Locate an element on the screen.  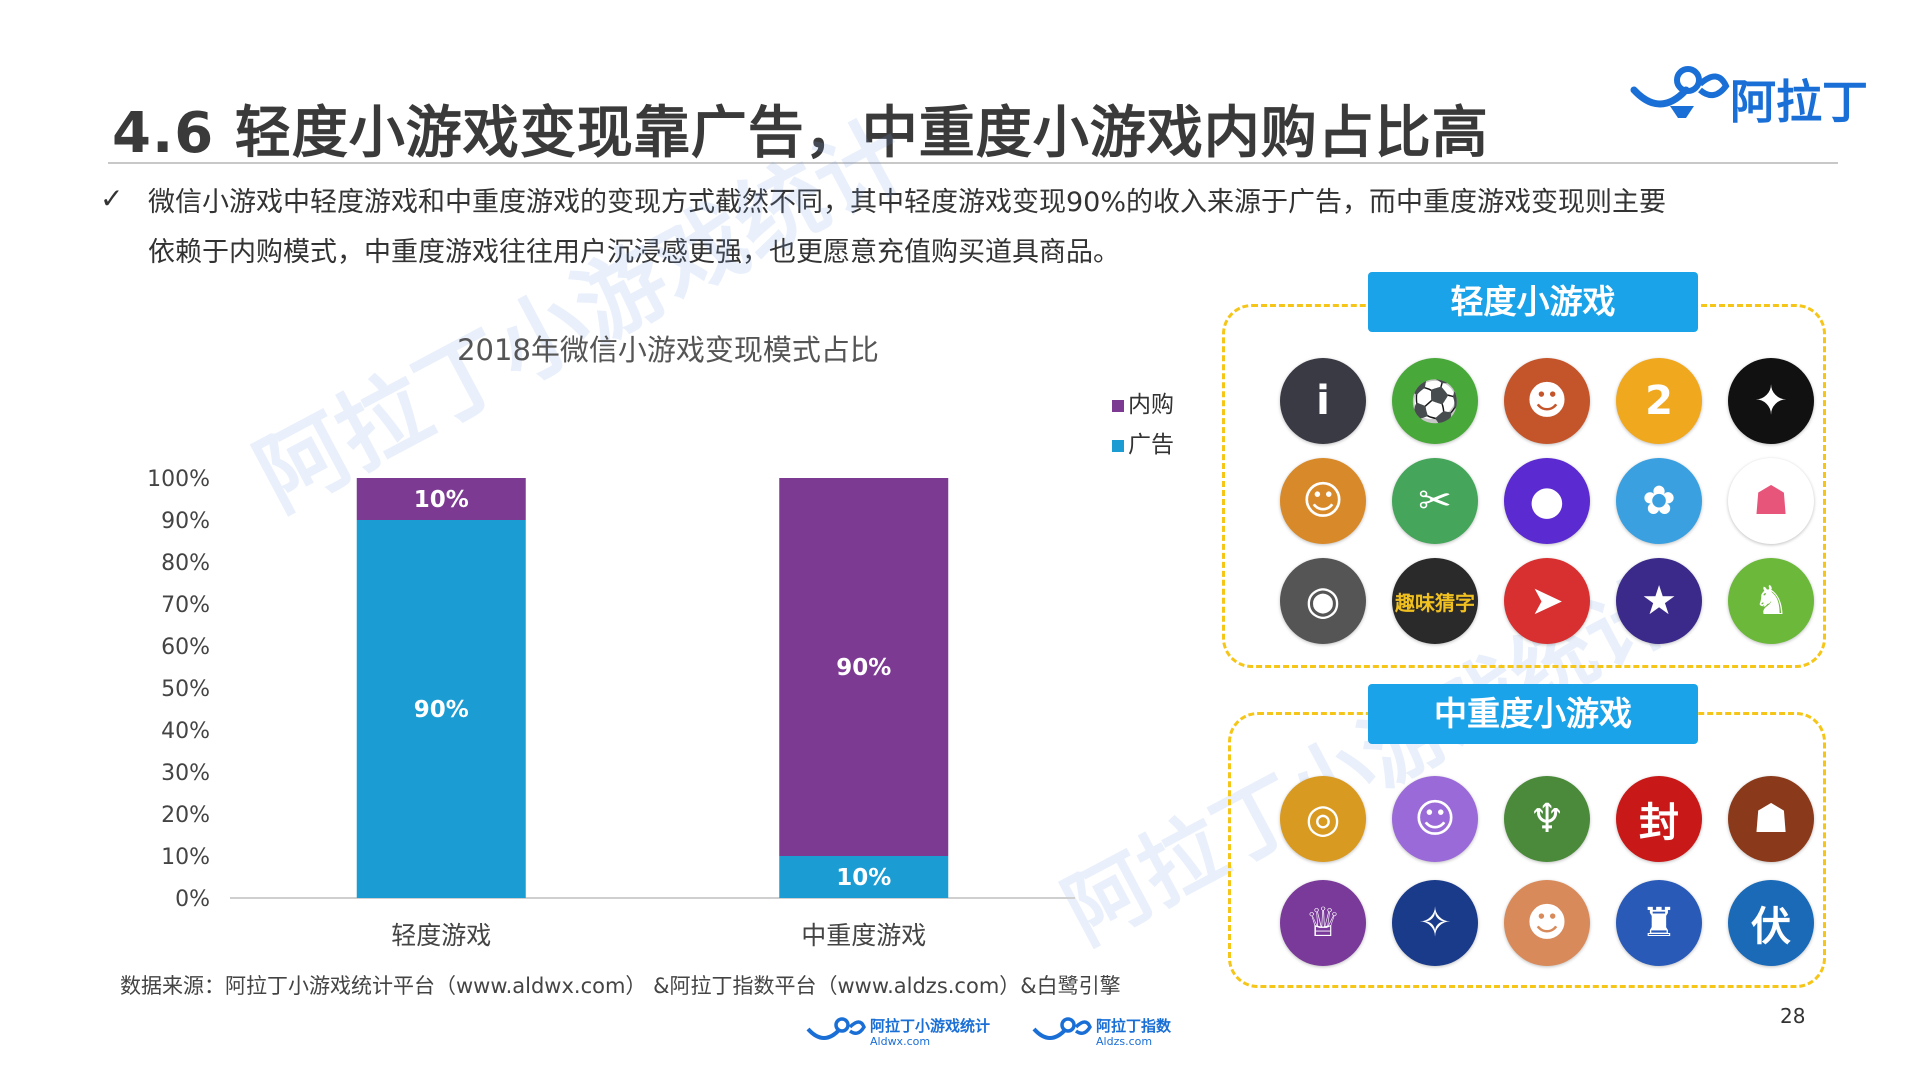
zombie-icon: ♜ is located at coordinates (1659, 923).